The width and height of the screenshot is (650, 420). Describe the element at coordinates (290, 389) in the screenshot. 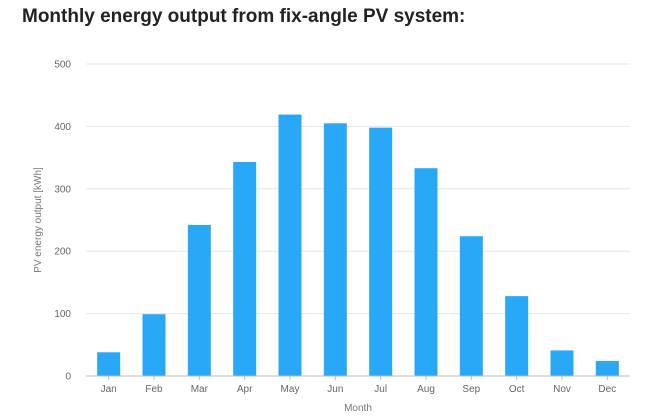

I see `x-tick-label: May` at that location.